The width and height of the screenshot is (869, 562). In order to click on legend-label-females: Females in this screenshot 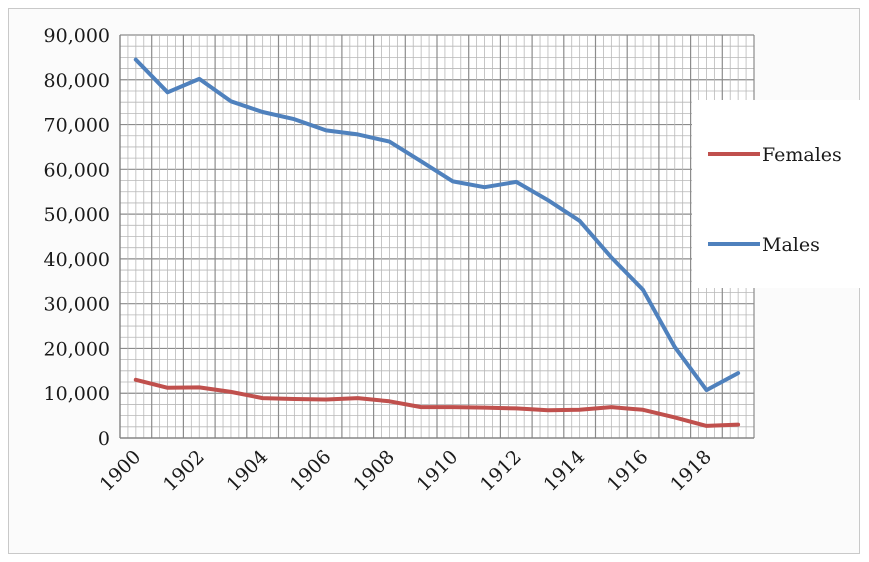, I will do `click(802, 155)`.